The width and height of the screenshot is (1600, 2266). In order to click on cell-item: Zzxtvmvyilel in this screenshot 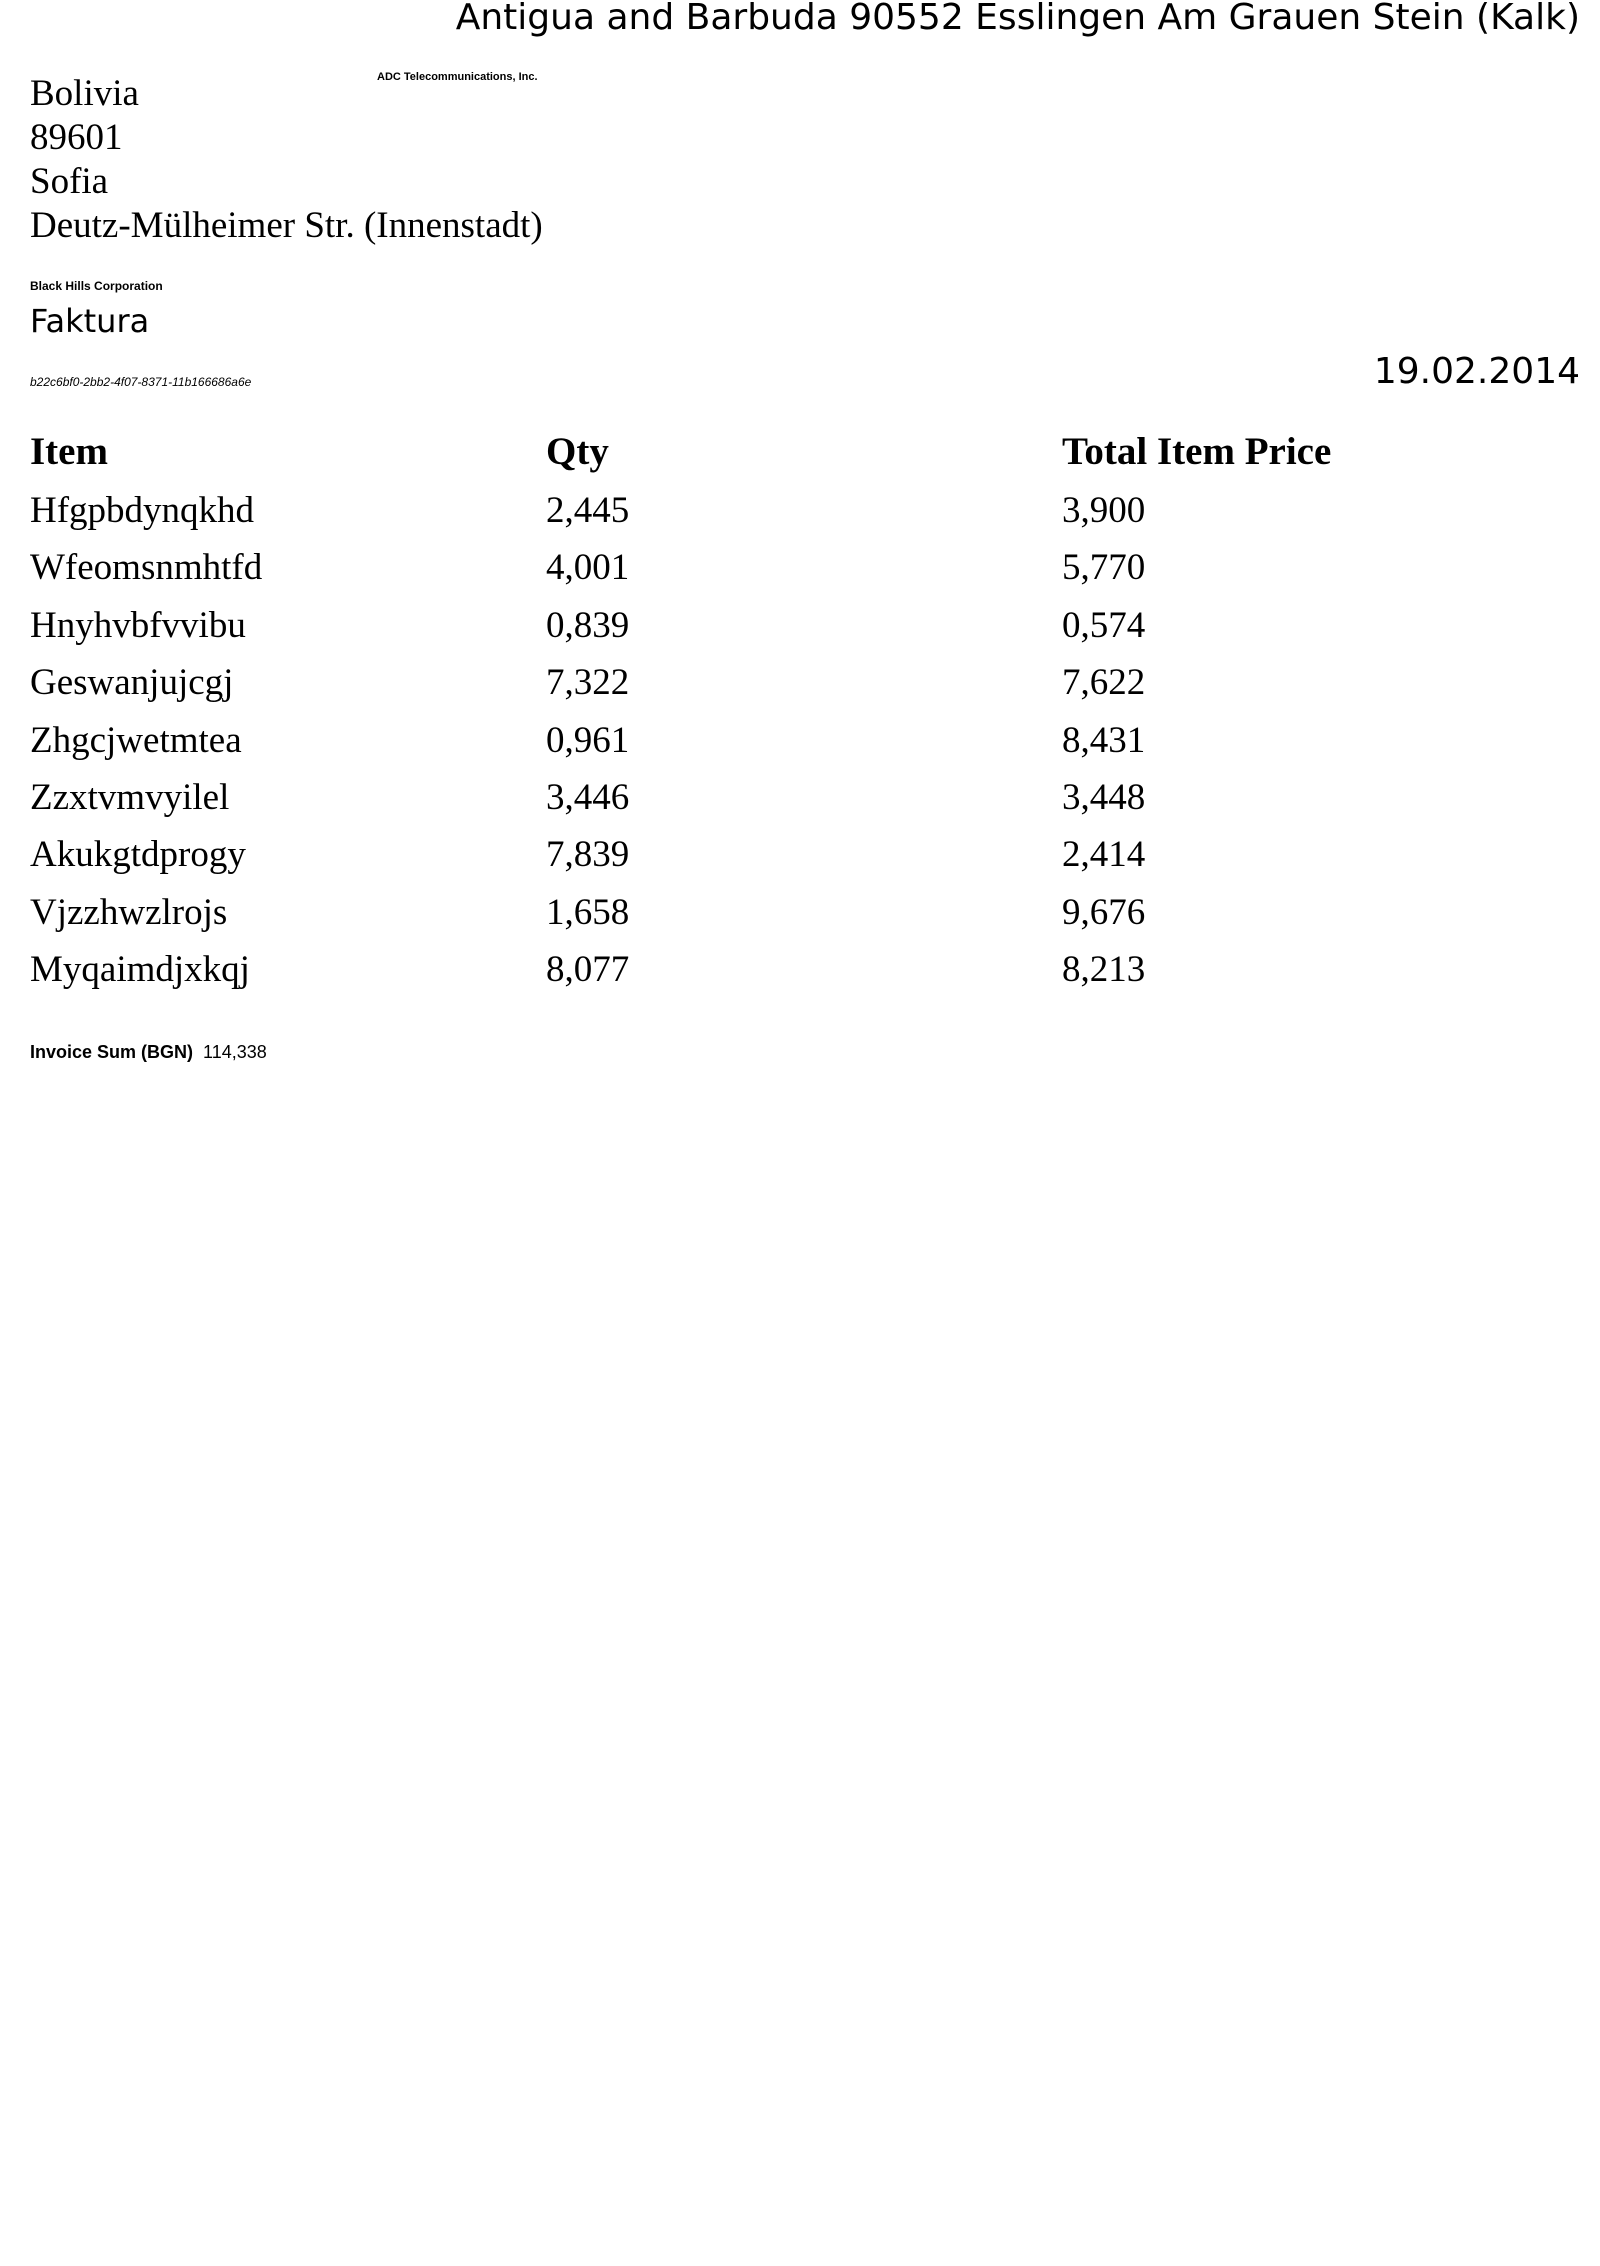, I will do `click(130, 797)`.